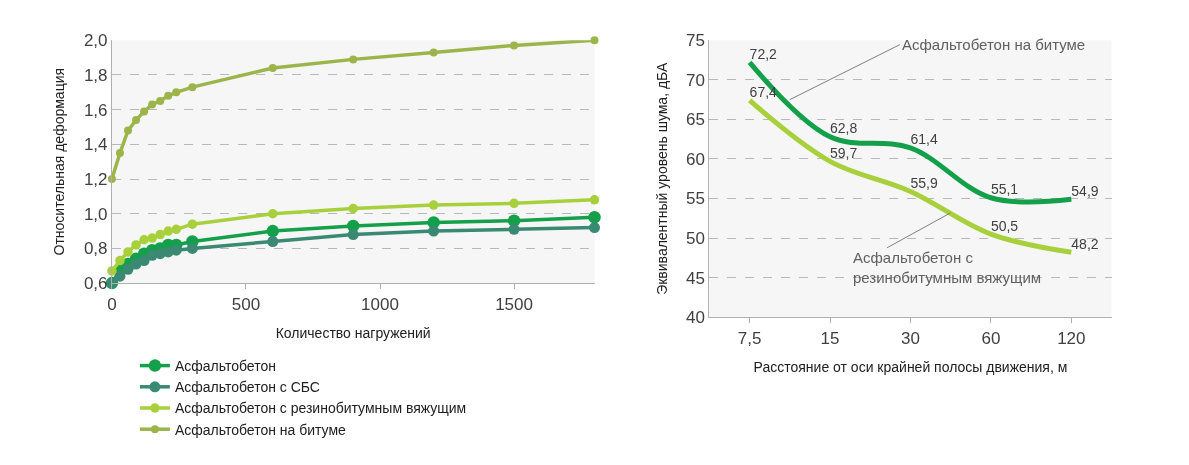  What do you see at coordinates (991, 338) in the screenshot?
I see `x-tick-label: 60` at bounding box center [991, 338].